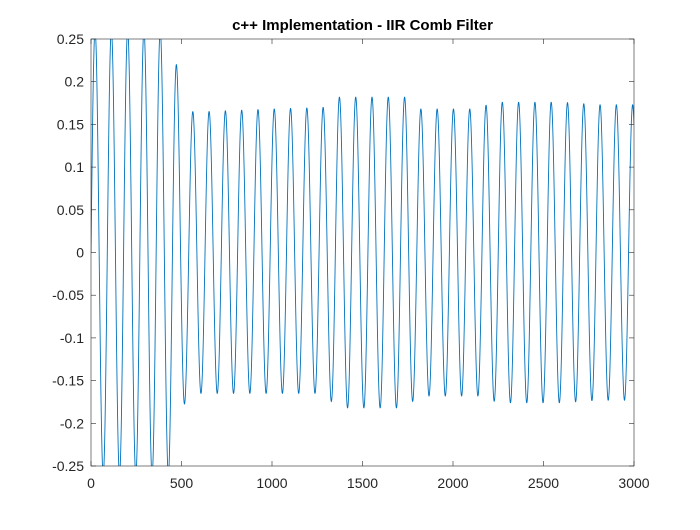  What do you see at coordinates (68, 381) in the screenshot?
I see `y-tick-label: -0.15` at bounding box center [68, 381].